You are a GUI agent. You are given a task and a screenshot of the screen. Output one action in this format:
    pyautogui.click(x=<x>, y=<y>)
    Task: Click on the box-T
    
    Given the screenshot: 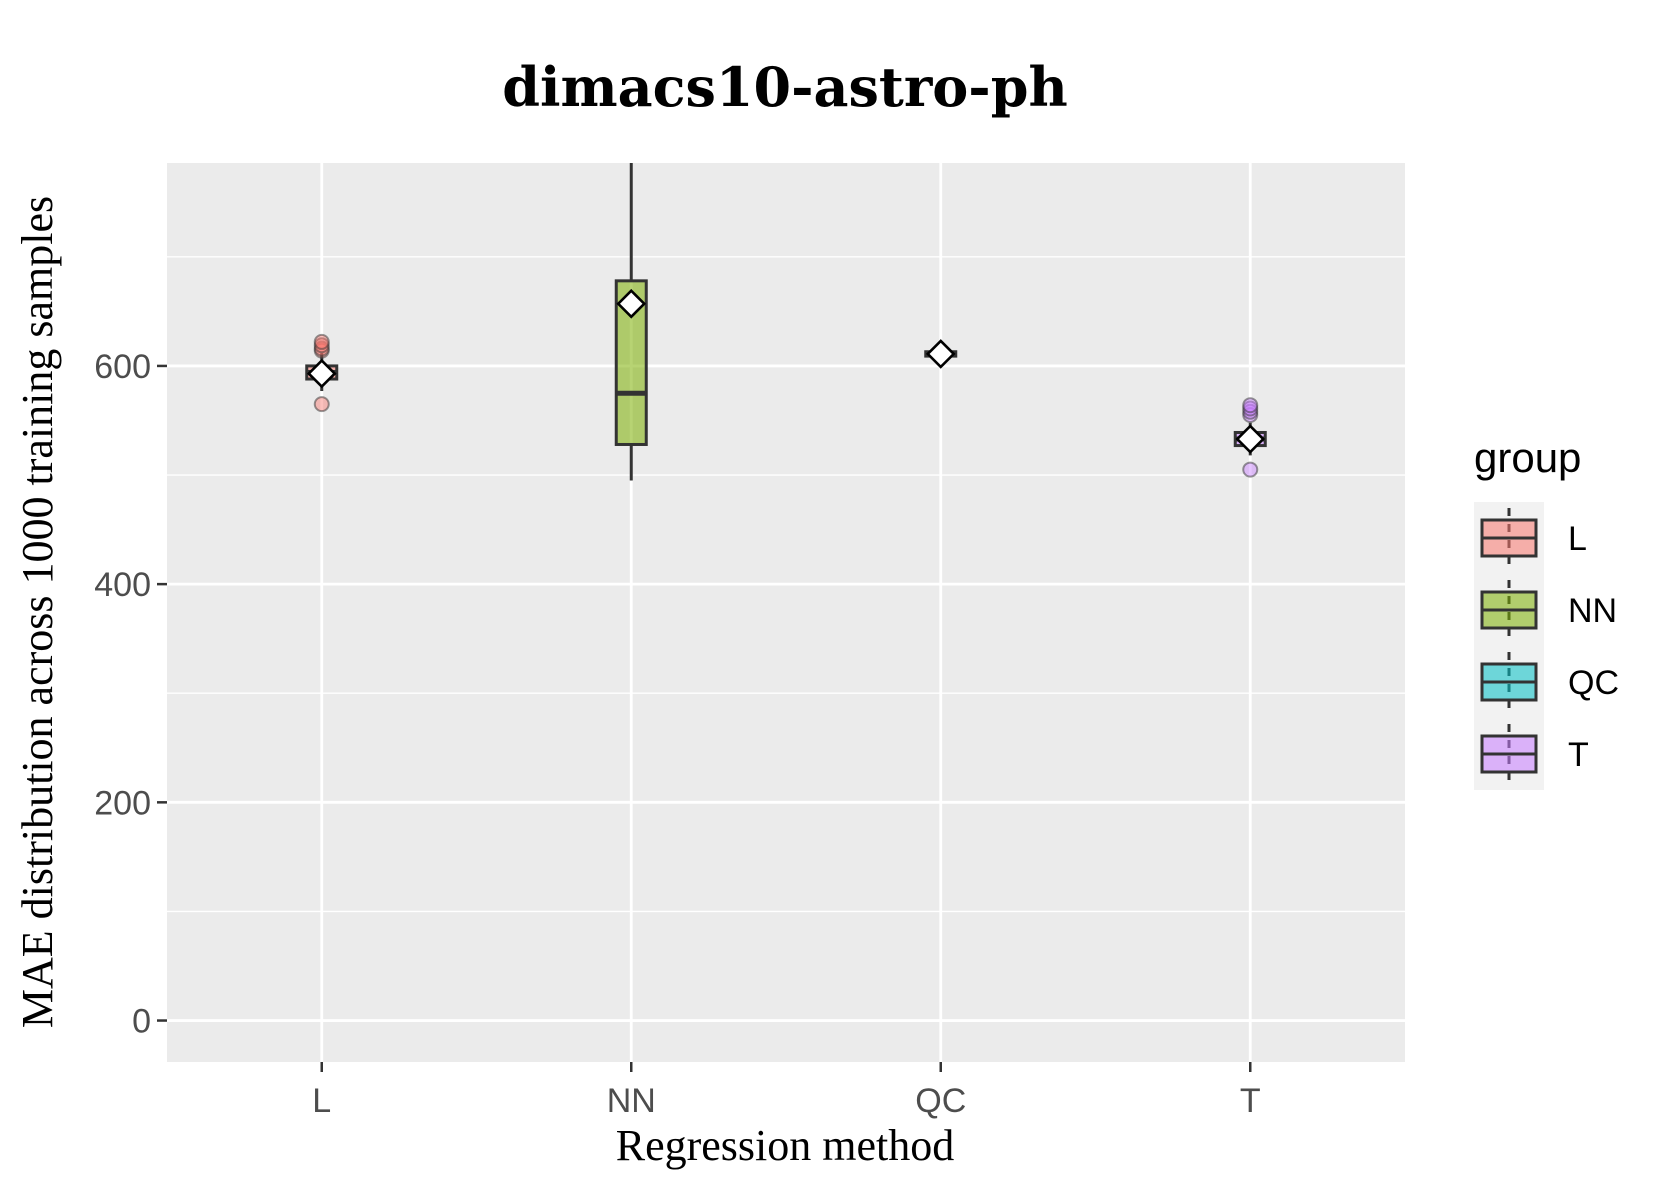 What is the action you would take?
    pyautogui.click(x=1250, y=437)
    